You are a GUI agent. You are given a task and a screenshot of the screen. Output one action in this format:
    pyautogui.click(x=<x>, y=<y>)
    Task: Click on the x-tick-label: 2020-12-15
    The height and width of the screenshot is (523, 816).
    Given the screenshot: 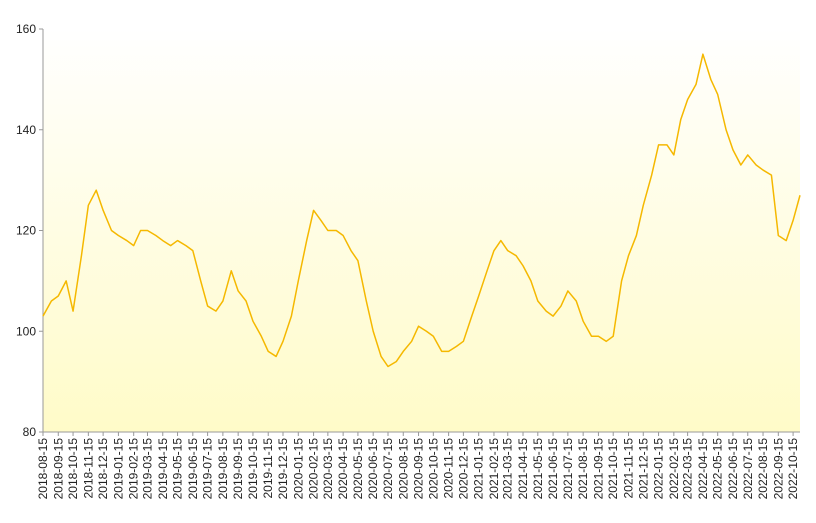 What is the action you would take?
    pyautogui.click(x=463, y=469)
    